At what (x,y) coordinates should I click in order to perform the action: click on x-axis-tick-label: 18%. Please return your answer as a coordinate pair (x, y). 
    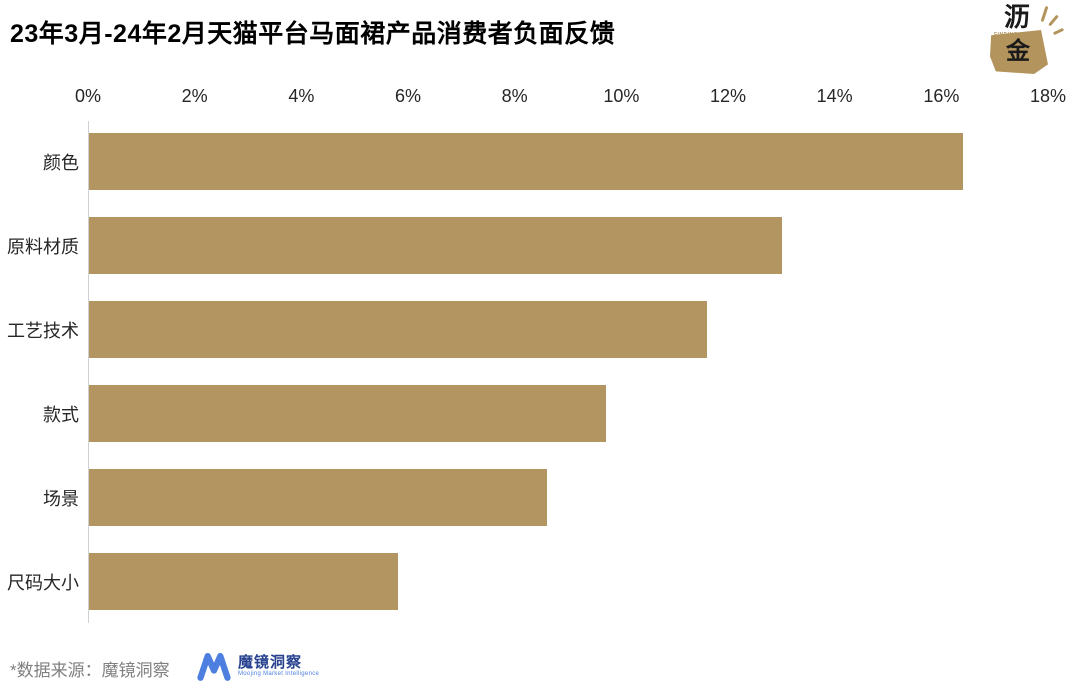
    Looking at the image, I should click on (1048, 96).